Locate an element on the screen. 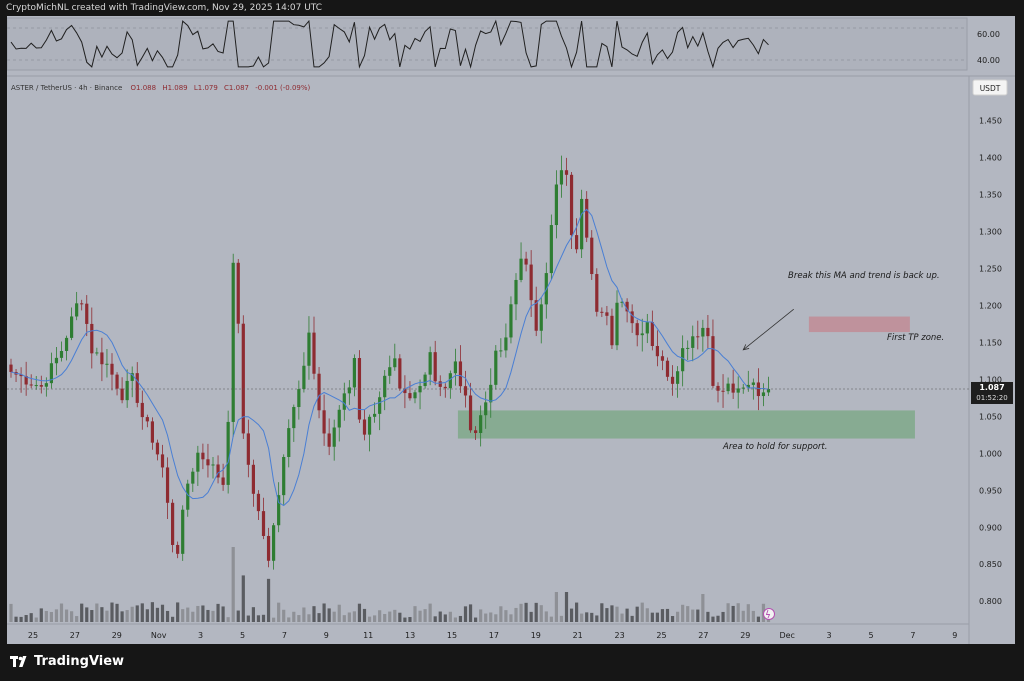  price-tick-label: 0.800 is located at coordinates (990, 601).